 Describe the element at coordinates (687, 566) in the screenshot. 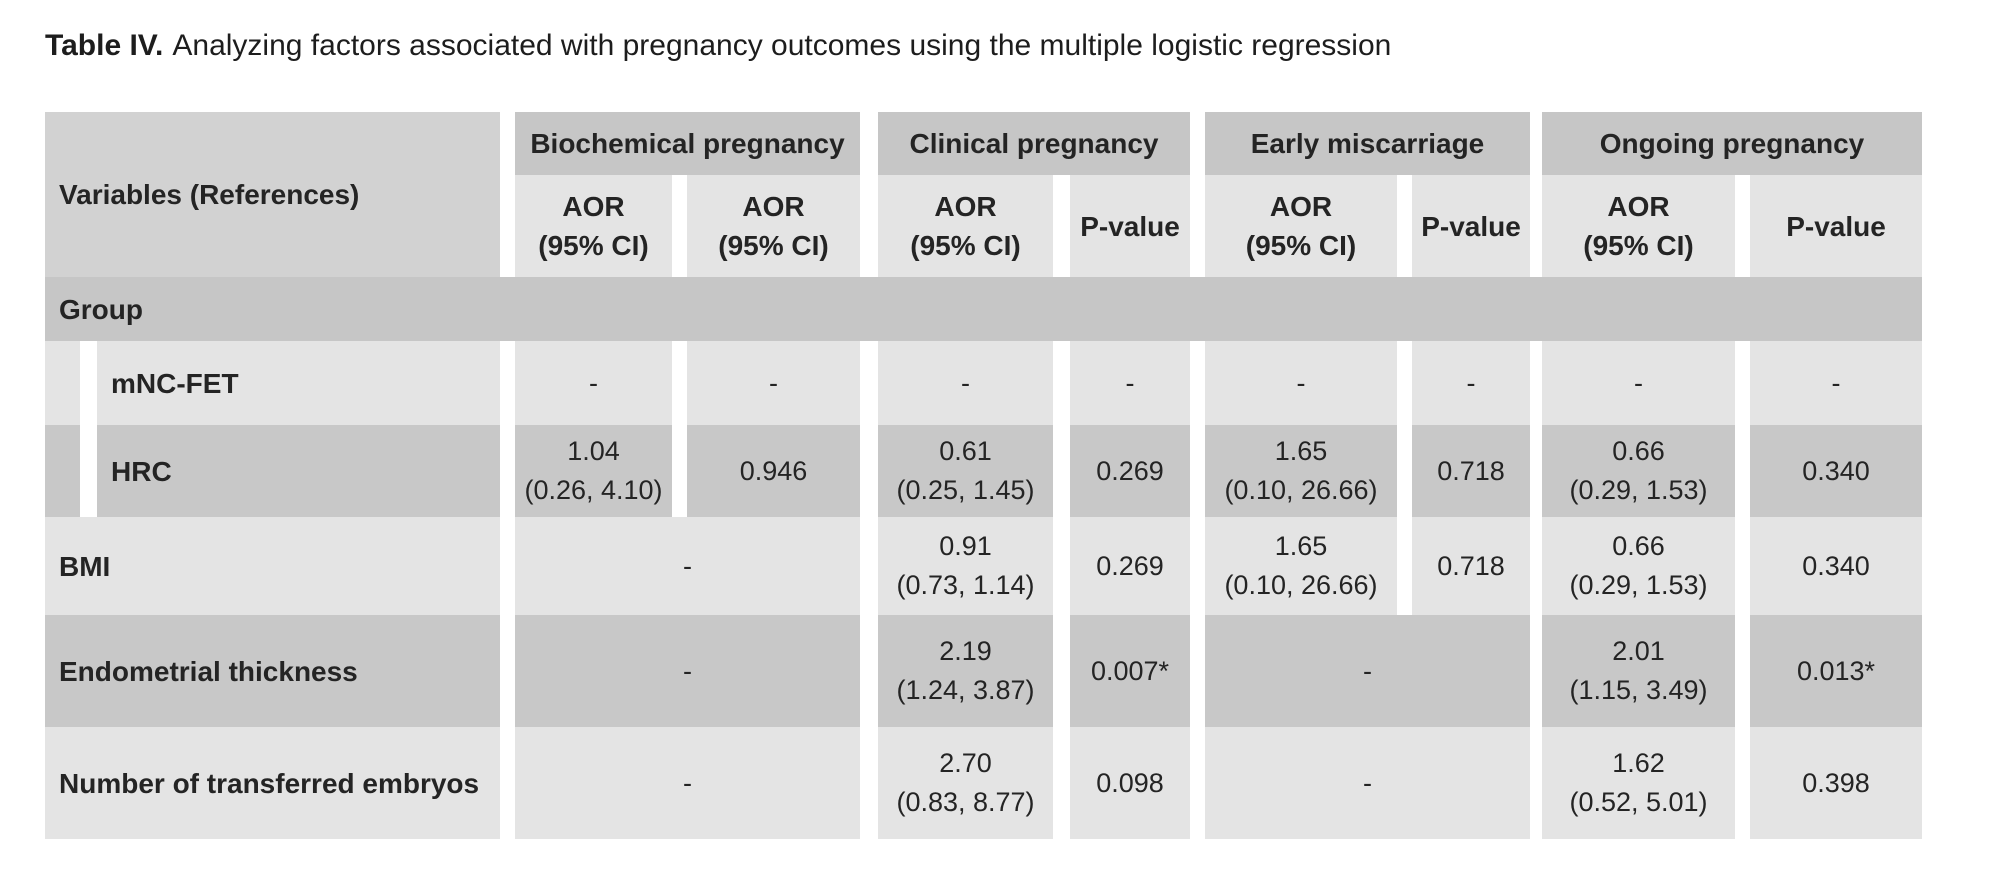

I see `bmi-biochemical-merged: -` at that location.